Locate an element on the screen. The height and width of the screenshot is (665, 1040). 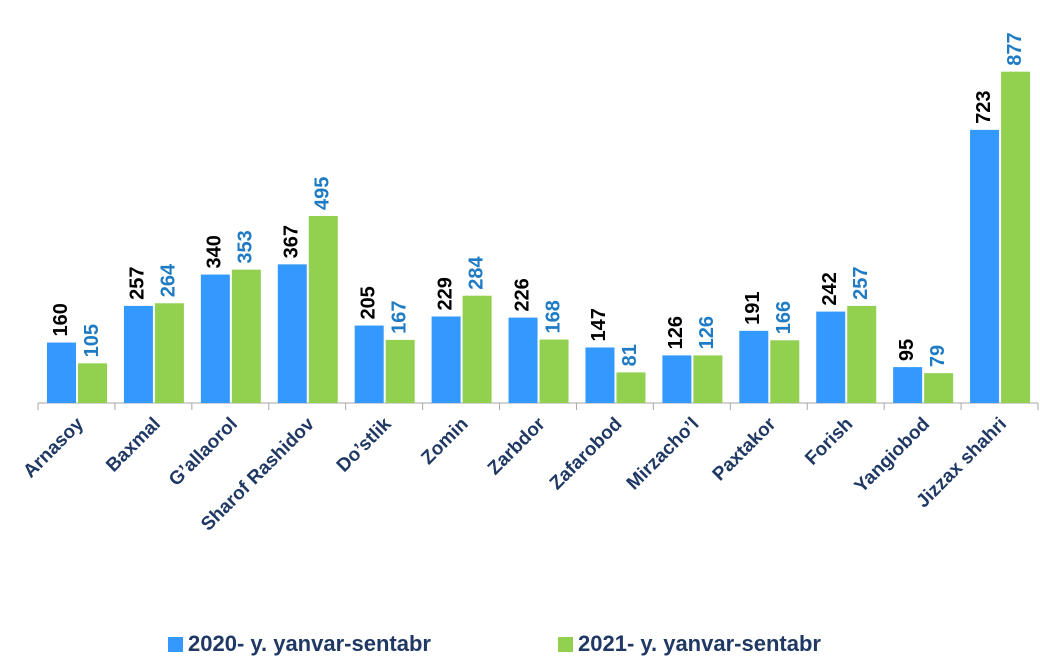
data-label: 877 is located at coordinates (1015, 48).